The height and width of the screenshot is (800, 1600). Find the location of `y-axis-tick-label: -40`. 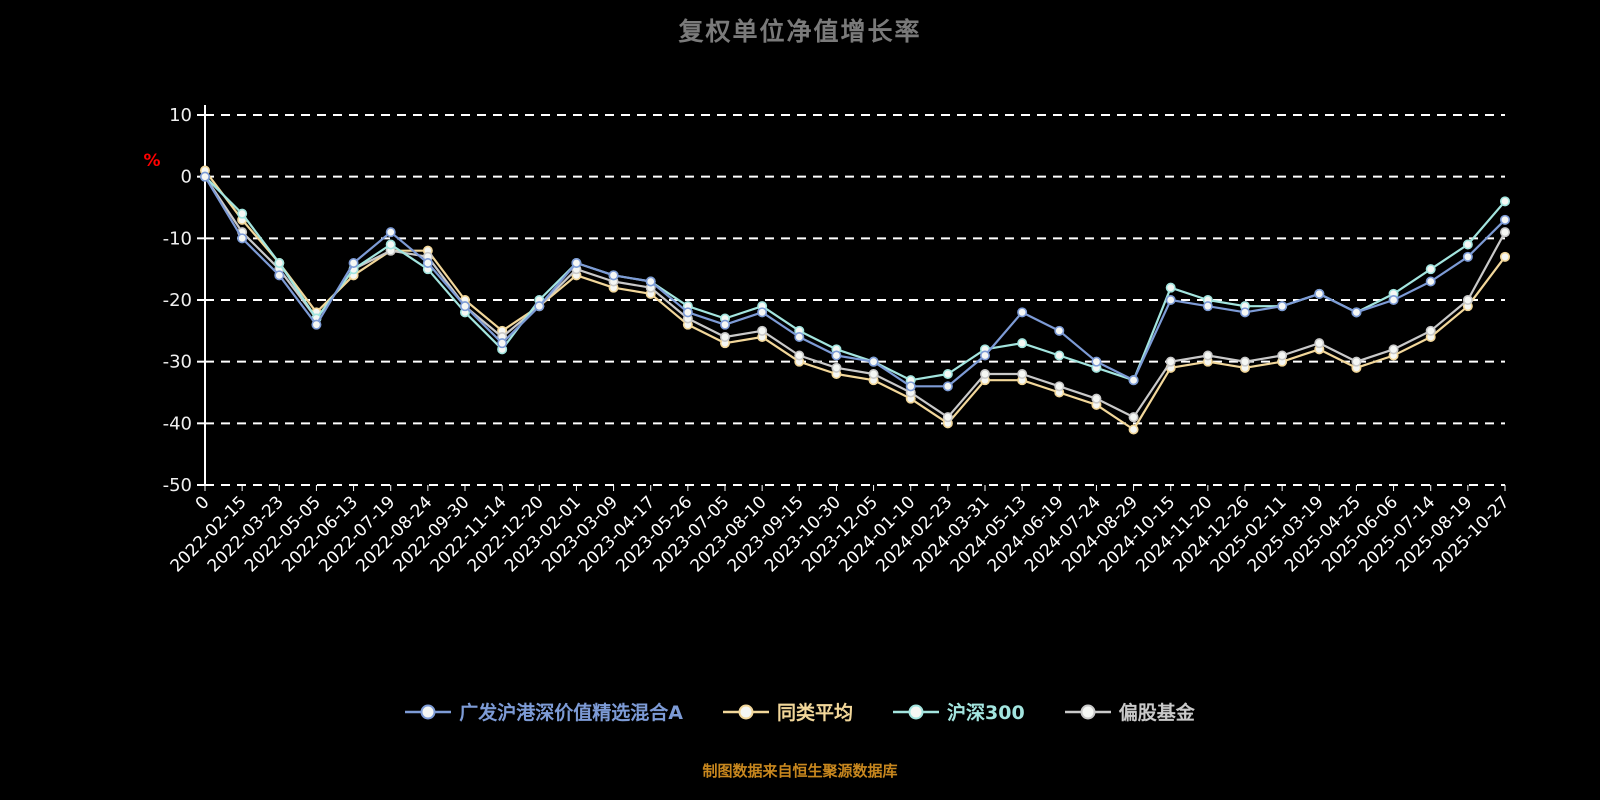

y-axis-tick-label: -40 is located at coordinates (177, 423).